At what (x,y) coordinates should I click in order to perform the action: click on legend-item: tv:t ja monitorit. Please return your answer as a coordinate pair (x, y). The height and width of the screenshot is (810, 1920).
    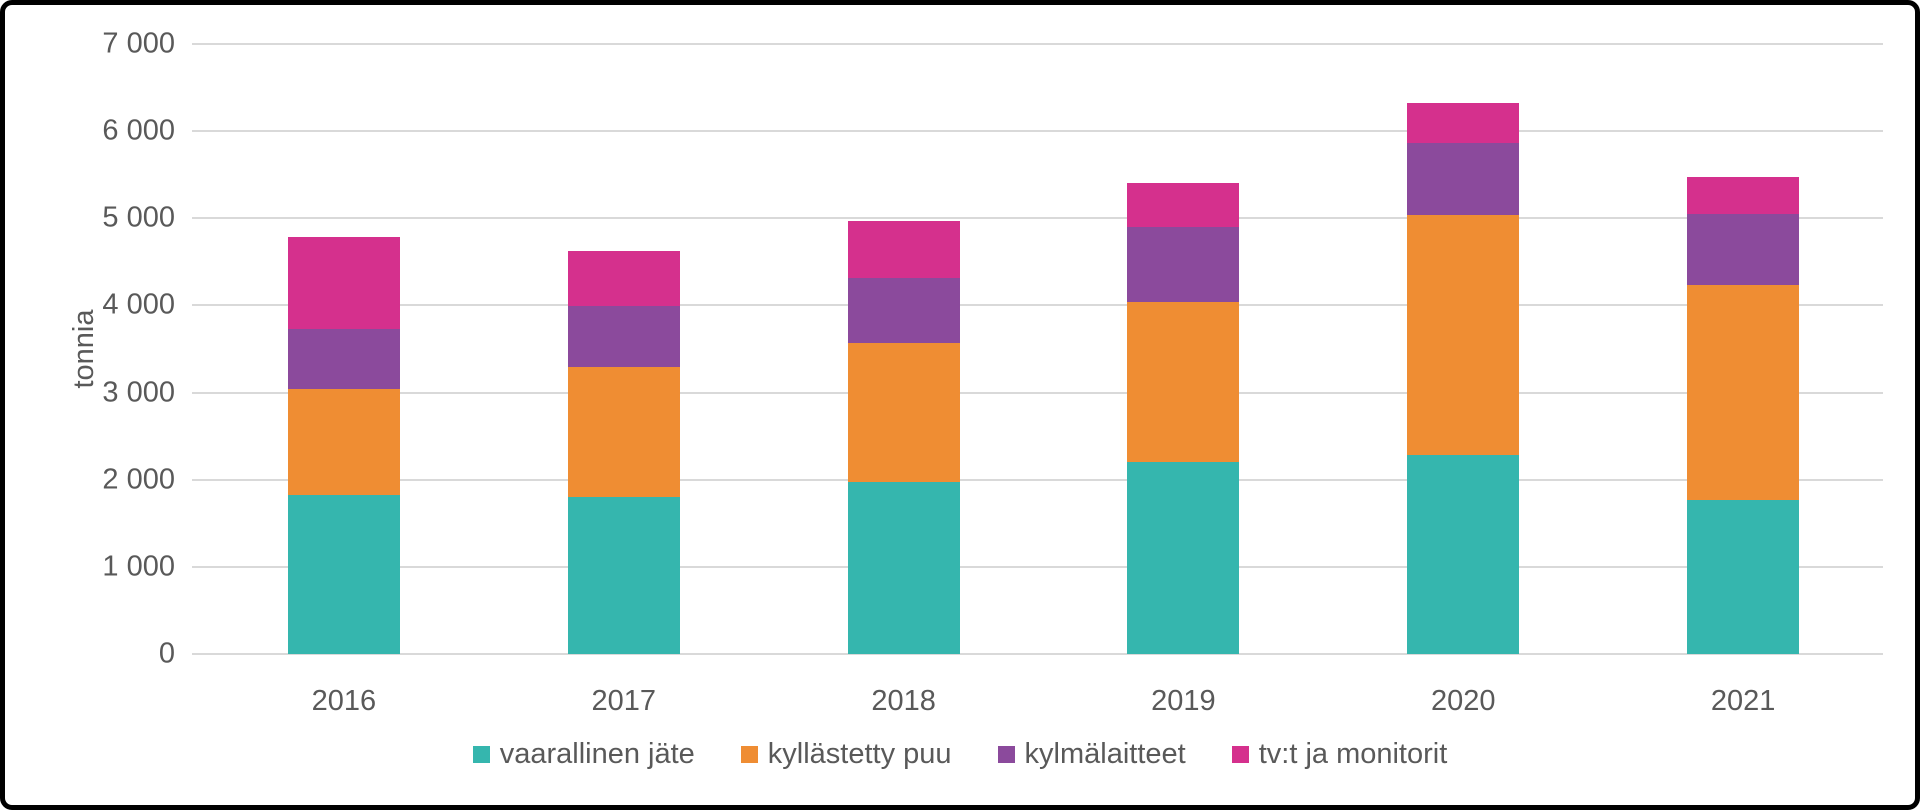
    Looking at the image, I should click on (1339, 754).